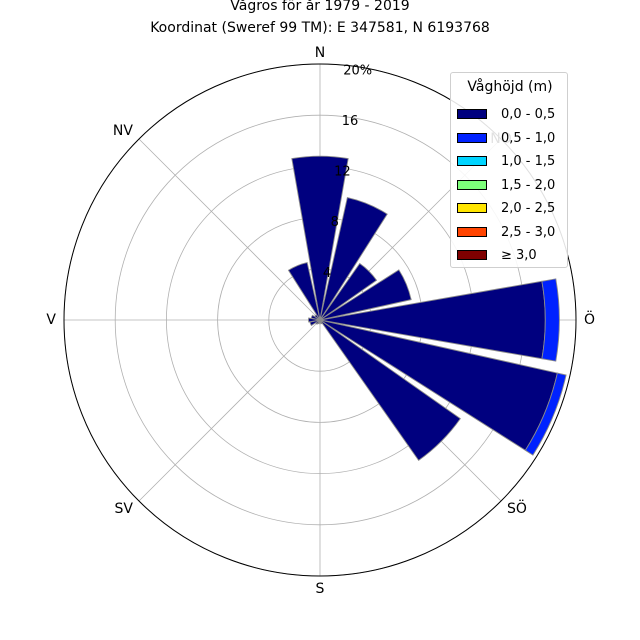 The height and width of the screenshot is (640, 640). I want to click on legend-item: ≥ 3,0, so click(512, 256).